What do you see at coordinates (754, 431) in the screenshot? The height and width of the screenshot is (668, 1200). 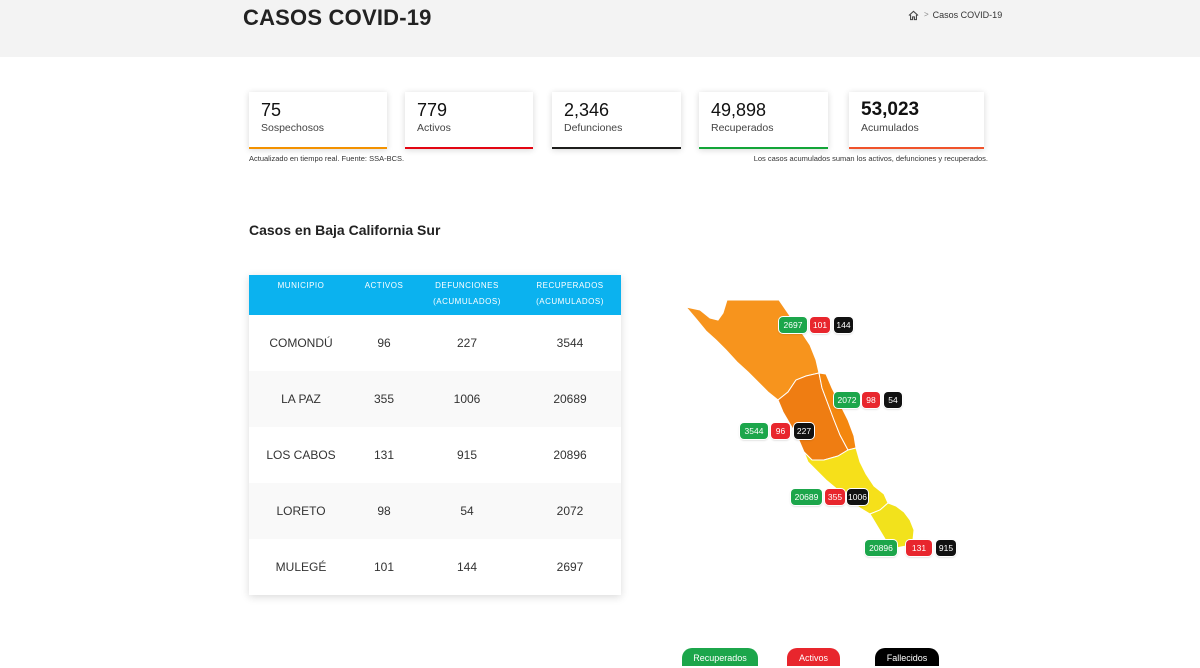 I see `badge-recuperados-comondu: 3544` at bounding box center [754, 431].